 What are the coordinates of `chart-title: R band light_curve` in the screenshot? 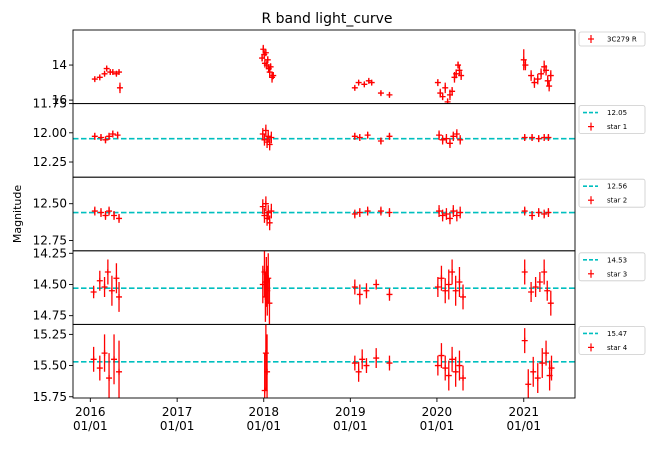 It's located at (326, 19).